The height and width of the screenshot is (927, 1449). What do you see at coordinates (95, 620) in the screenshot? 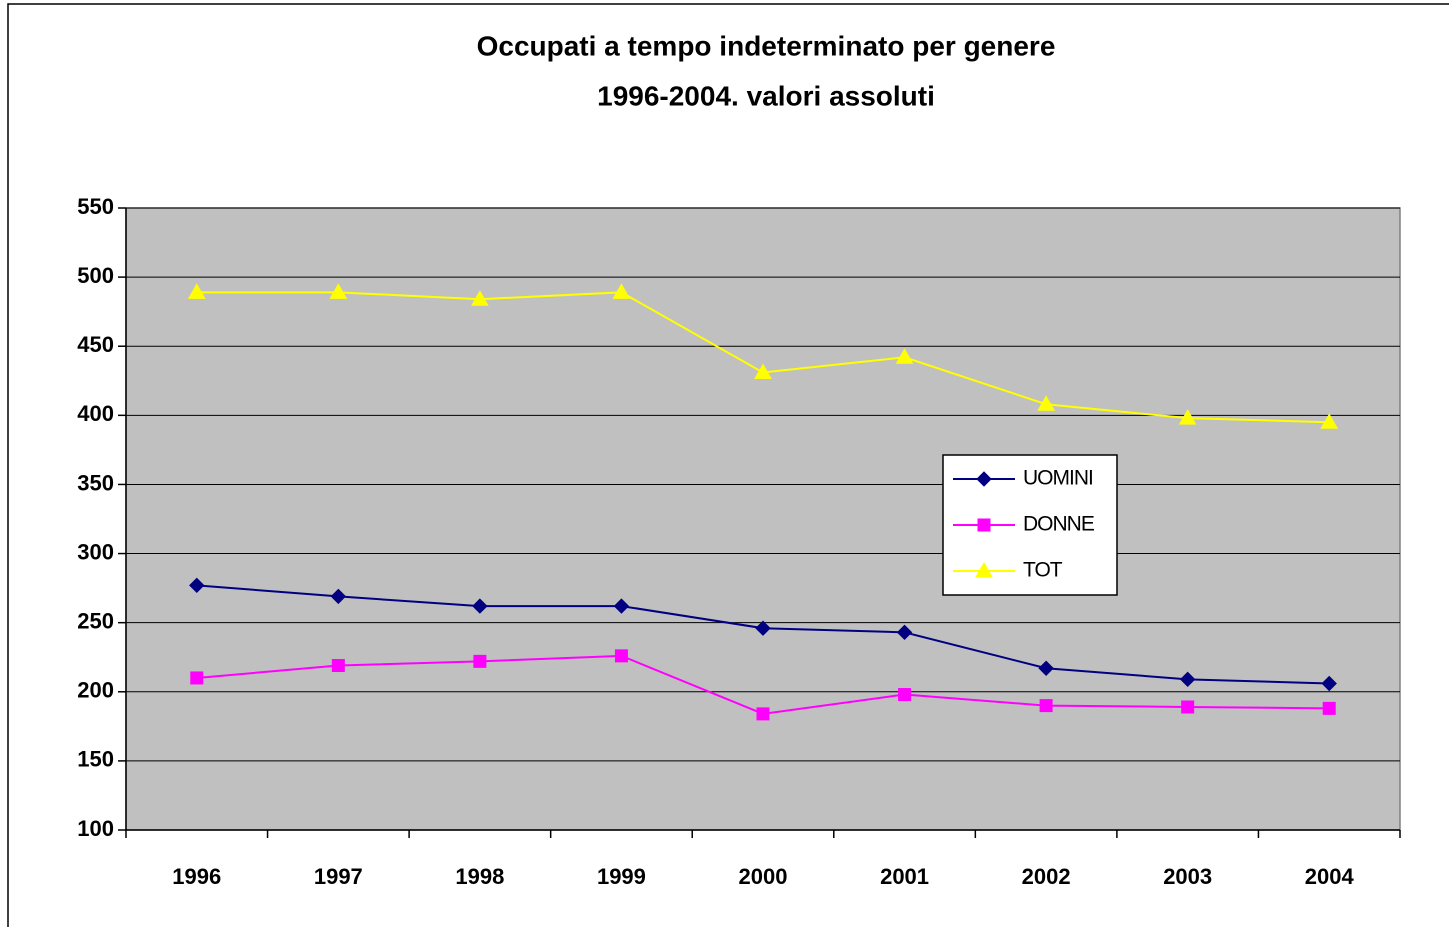
I see `y-tick-label: 250` at bounding box center [95, 620].